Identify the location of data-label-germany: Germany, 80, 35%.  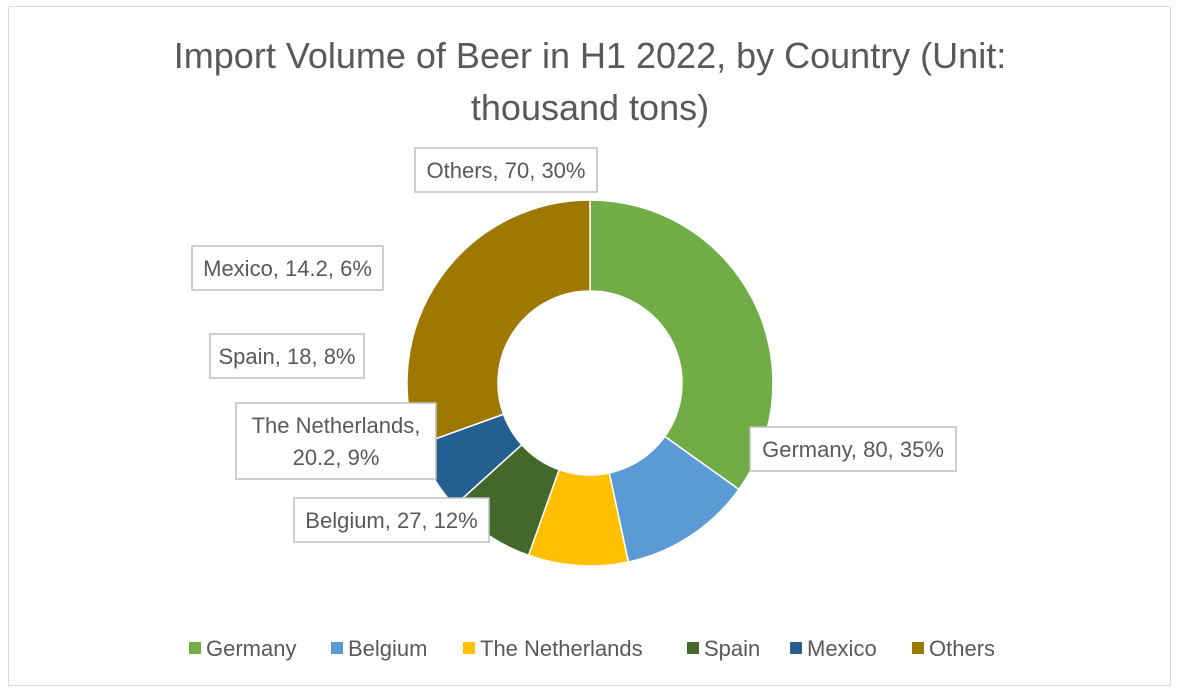
(853, 449).